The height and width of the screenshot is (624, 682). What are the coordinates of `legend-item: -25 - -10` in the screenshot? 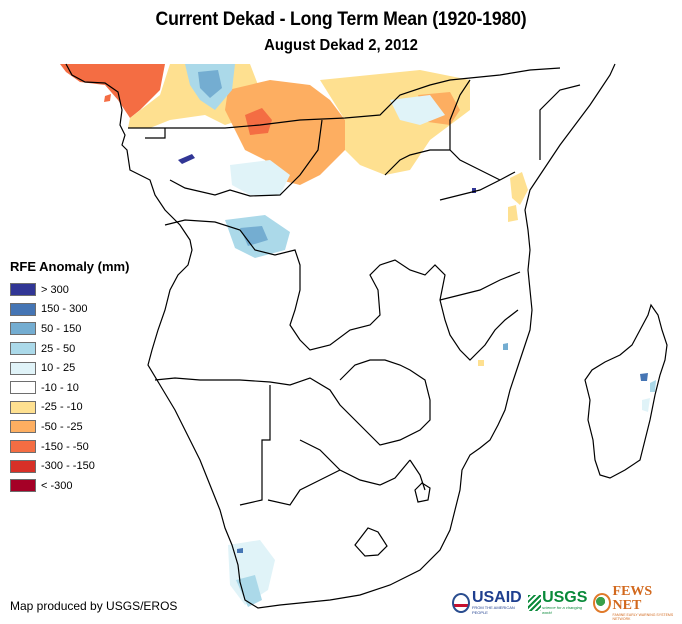 It's located at (69, 408).